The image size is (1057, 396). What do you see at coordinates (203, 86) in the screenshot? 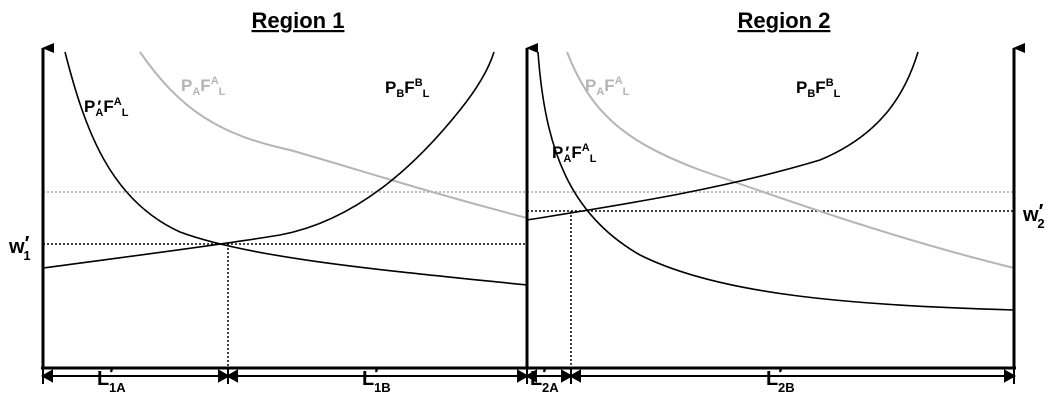
I see `region1-pa-label: PAFAL` at bounding box center [203, 86].